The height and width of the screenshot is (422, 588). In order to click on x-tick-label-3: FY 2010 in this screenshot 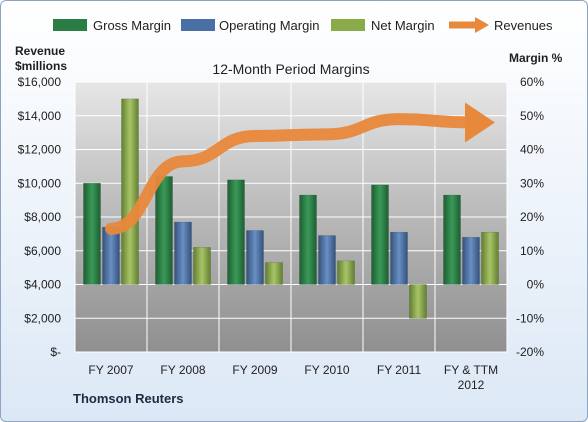, I will do `click(326, 370)`.